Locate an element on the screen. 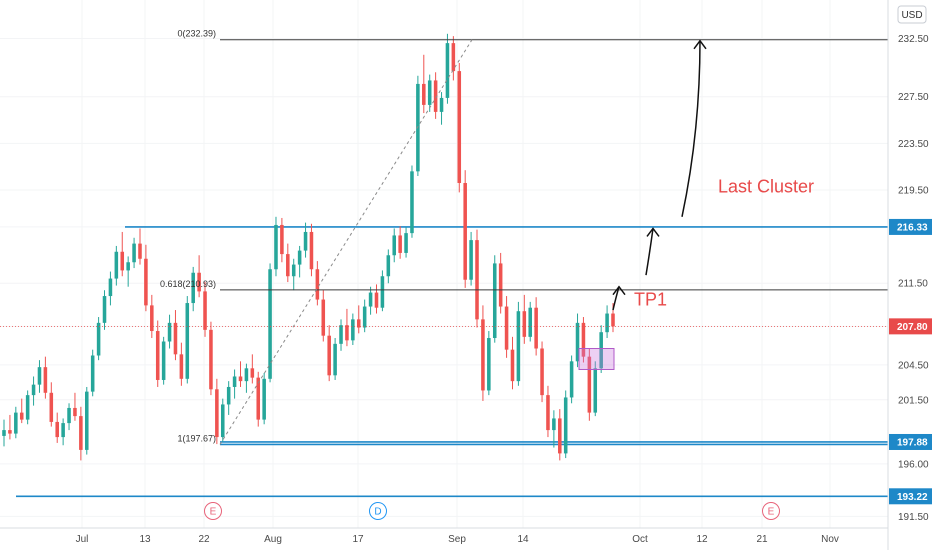 This screenshot has width=932, height=550. svg-text: E is located at coordinates (771, 512).